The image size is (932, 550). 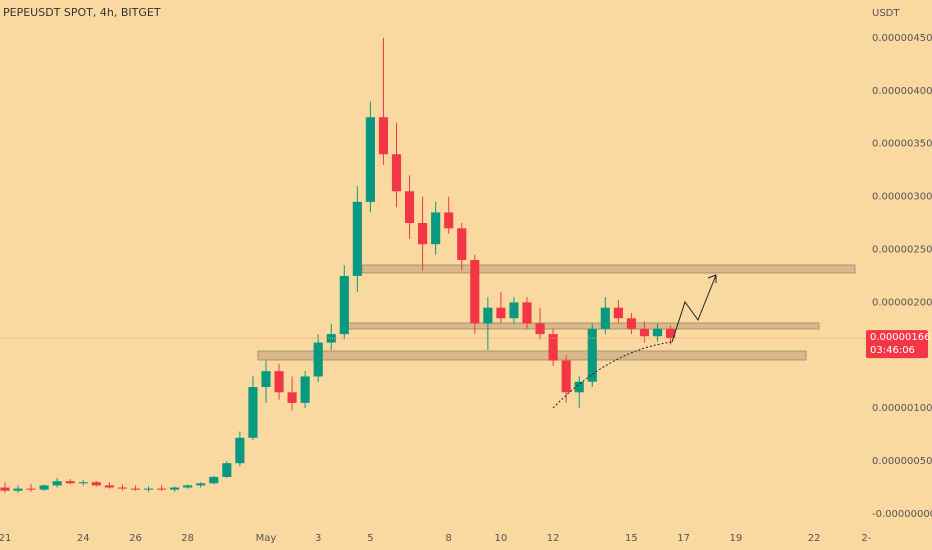 I want to click on y-tick-label: 0.00000050000, so click(x=902, y=461).